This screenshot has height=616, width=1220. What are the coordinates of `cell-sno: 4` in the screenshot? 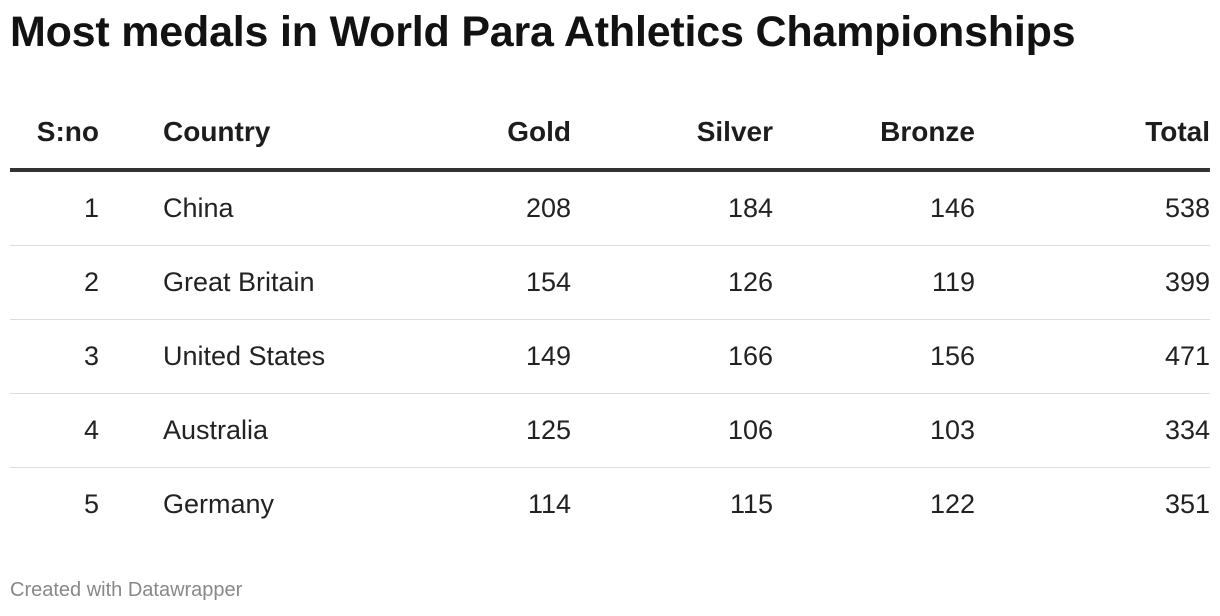 It's located at (54, 430).